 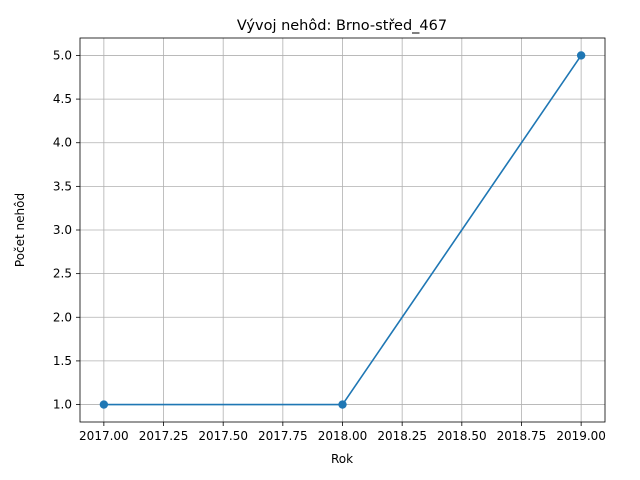 I want to click on chart-title: Vývoj nehôd: Brno-střed_467, so click(x=342, y=26).